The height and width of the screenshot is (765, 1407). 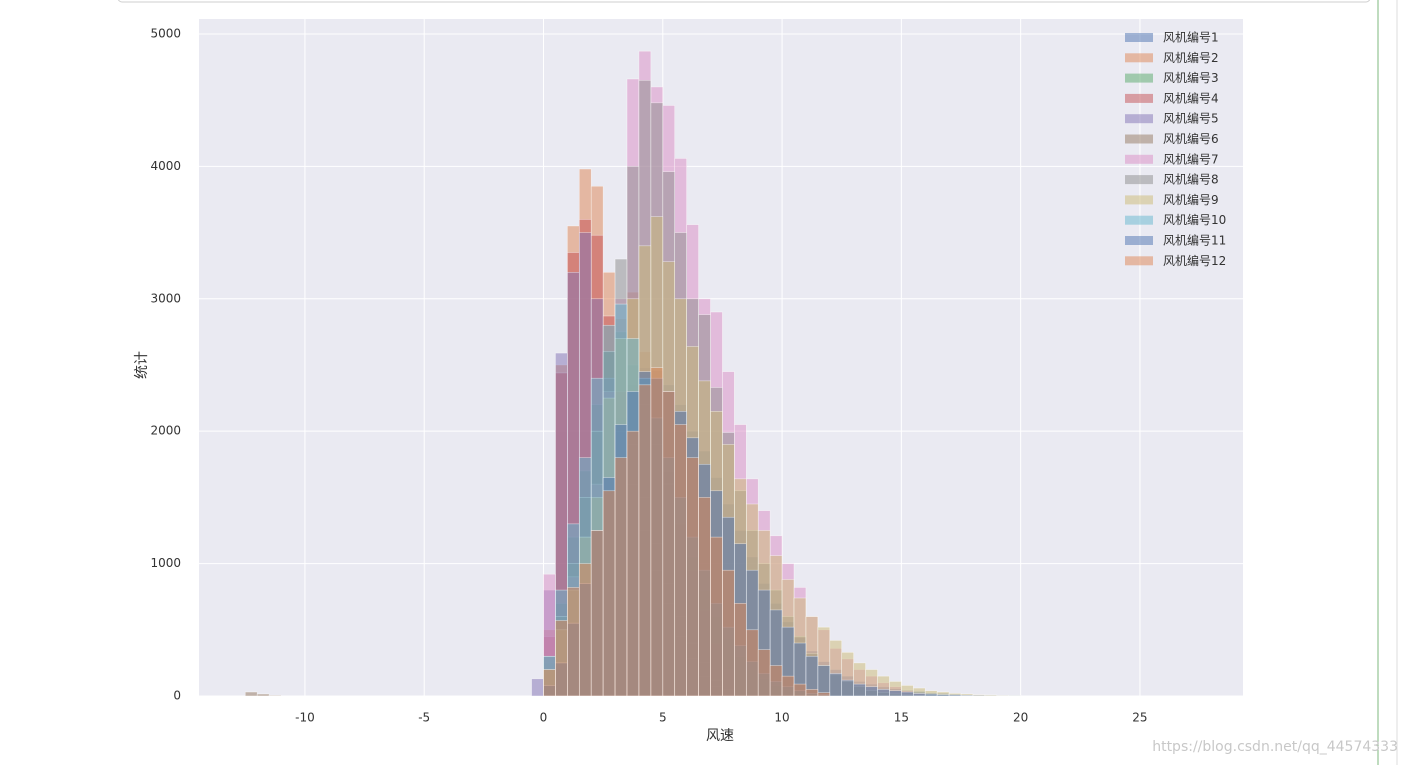 What do you see at coordinates (165, 563) in the screenshot?
I see `y-tick-label: 1000` at bounding box center [165, 563].